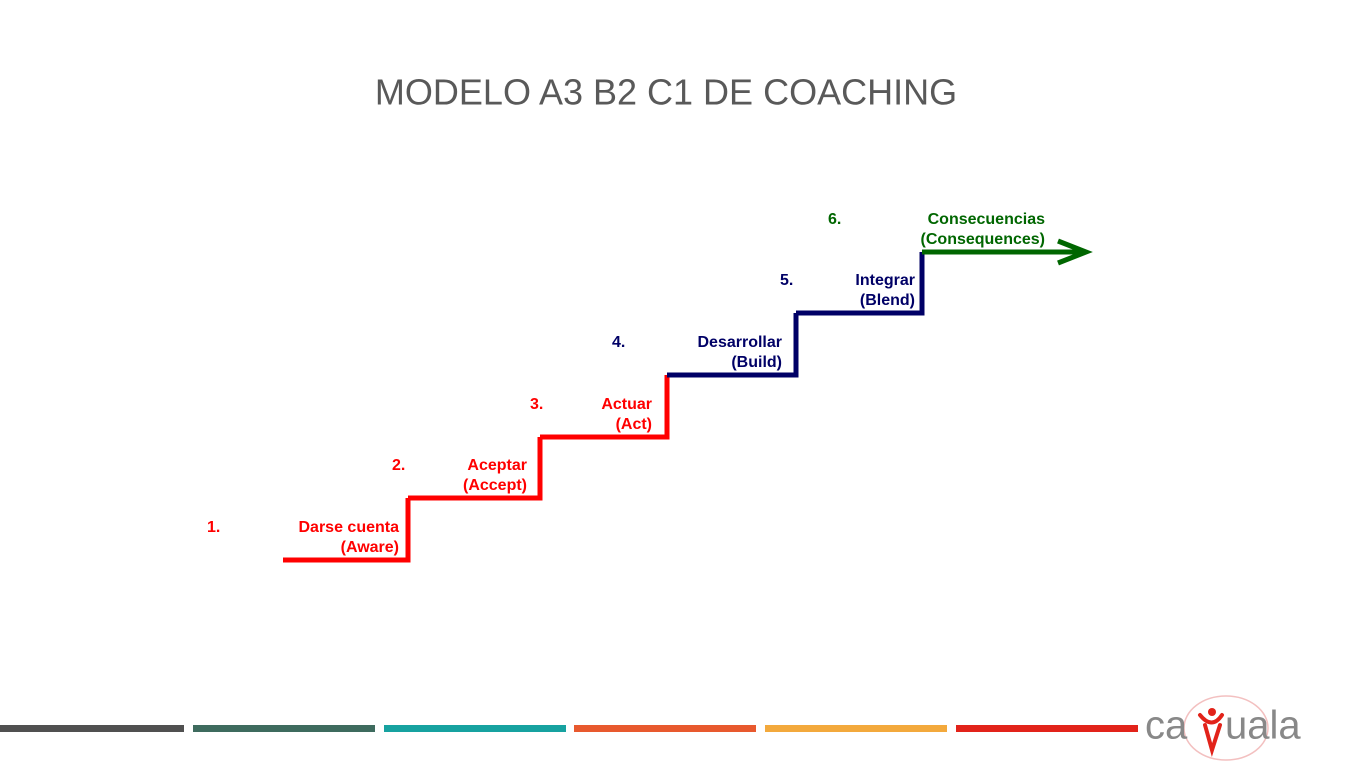 Image resolution: width=1363 pixels, height=771 pixels. I want to click on step-number: 1., so click(213, 527).